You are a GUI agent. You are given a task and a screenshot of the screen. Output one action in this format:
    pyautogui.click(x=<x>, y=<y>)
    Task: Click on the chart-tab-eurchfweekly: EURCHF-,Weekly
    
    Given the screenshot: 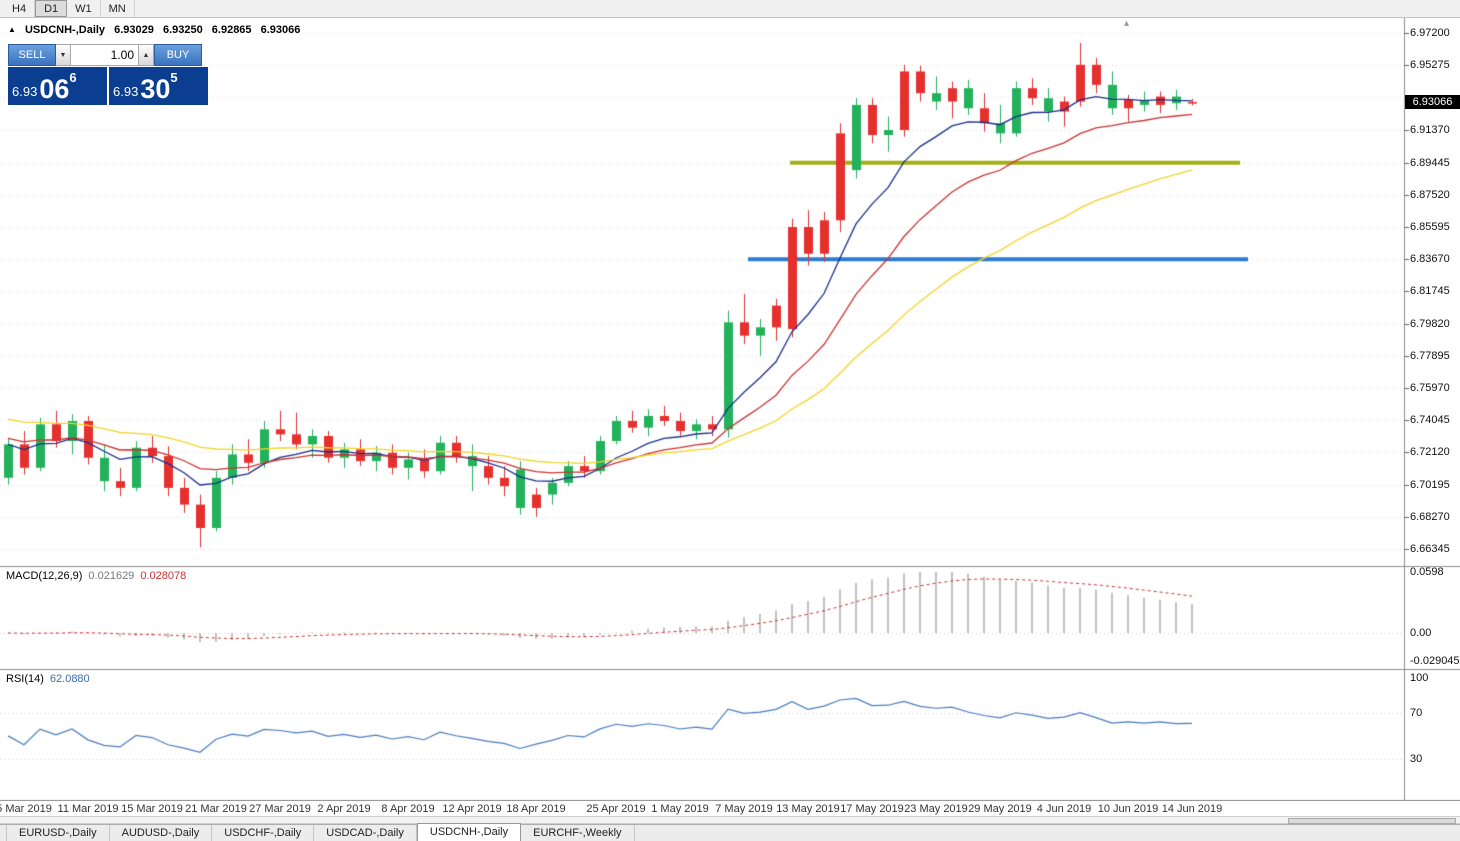 What is the action you would take?
    pyautogui.click(x=578, y=833)
    